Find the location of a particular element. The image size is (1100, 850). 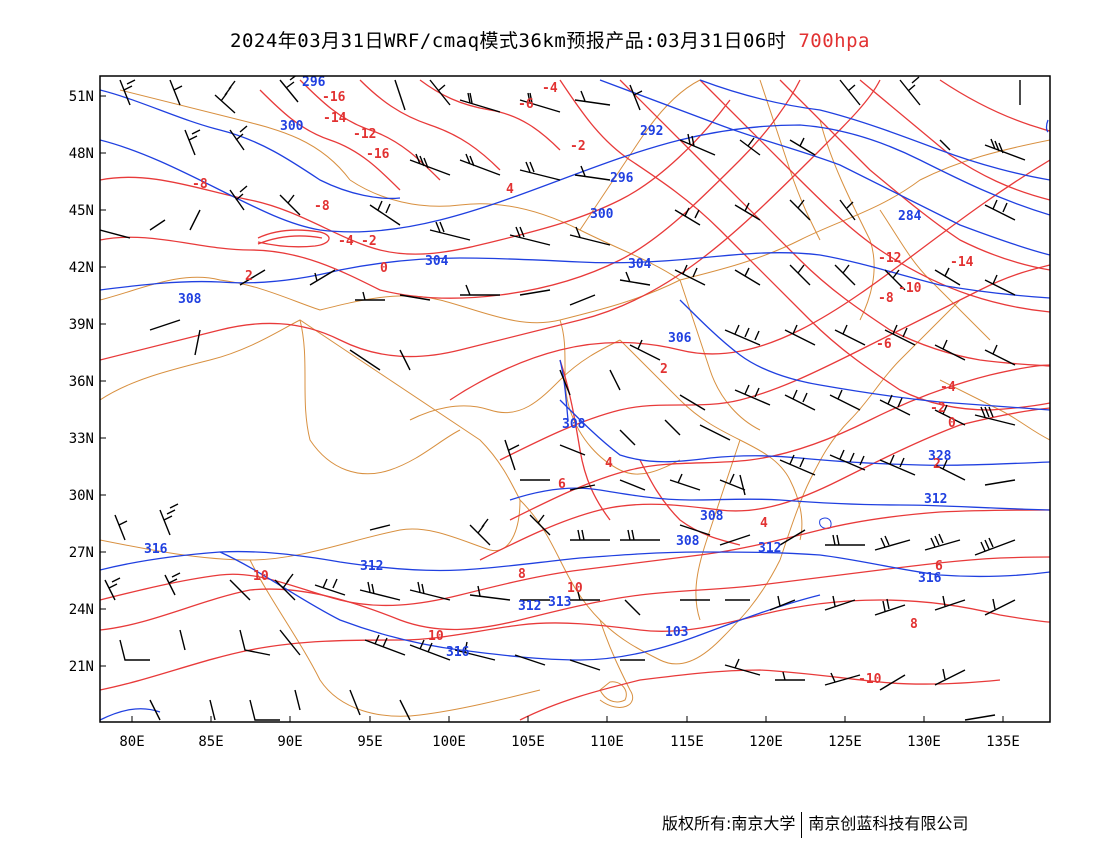

lon-label: 105E is located at coordinates (528, 742).